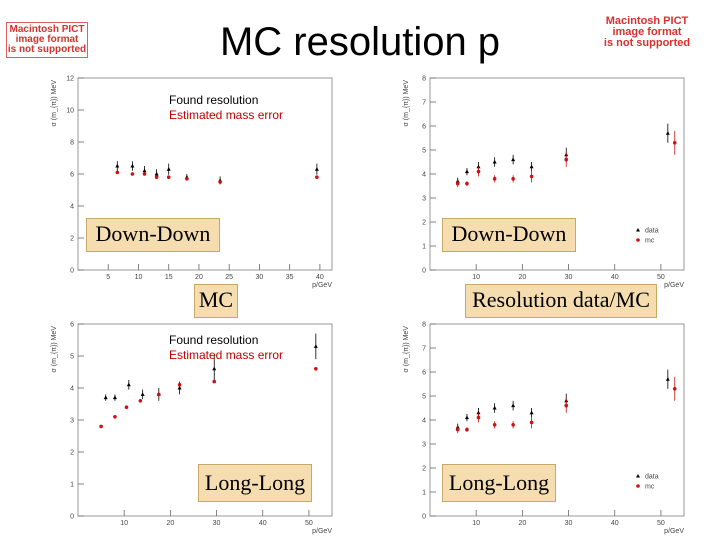  Describe the element at coordinates (226, 355) in the screenshot. I see `legend-estimated-mass-error: Estimated mass error` at that location.